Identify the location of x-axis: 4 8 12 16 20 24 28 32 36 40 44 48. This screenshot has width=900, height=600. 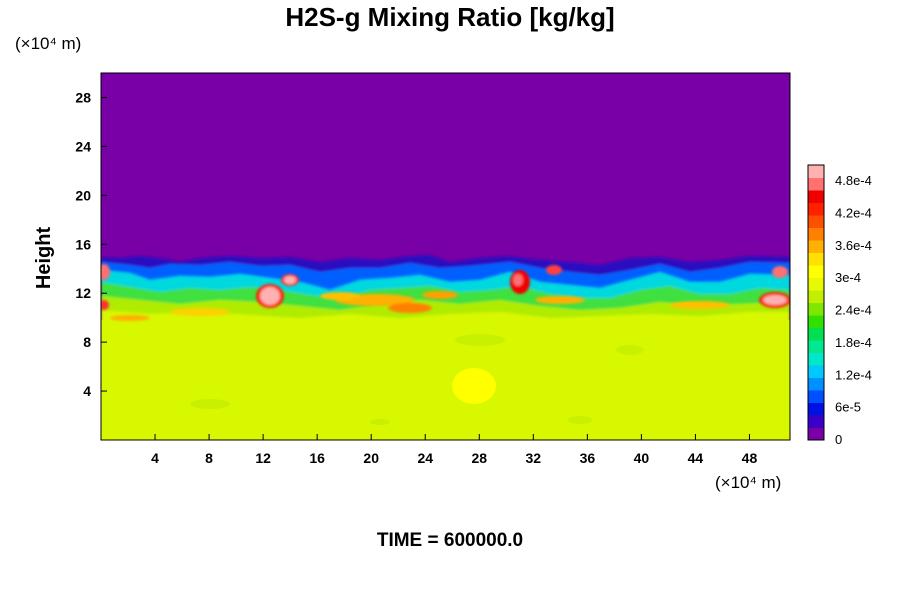
(454, 450).